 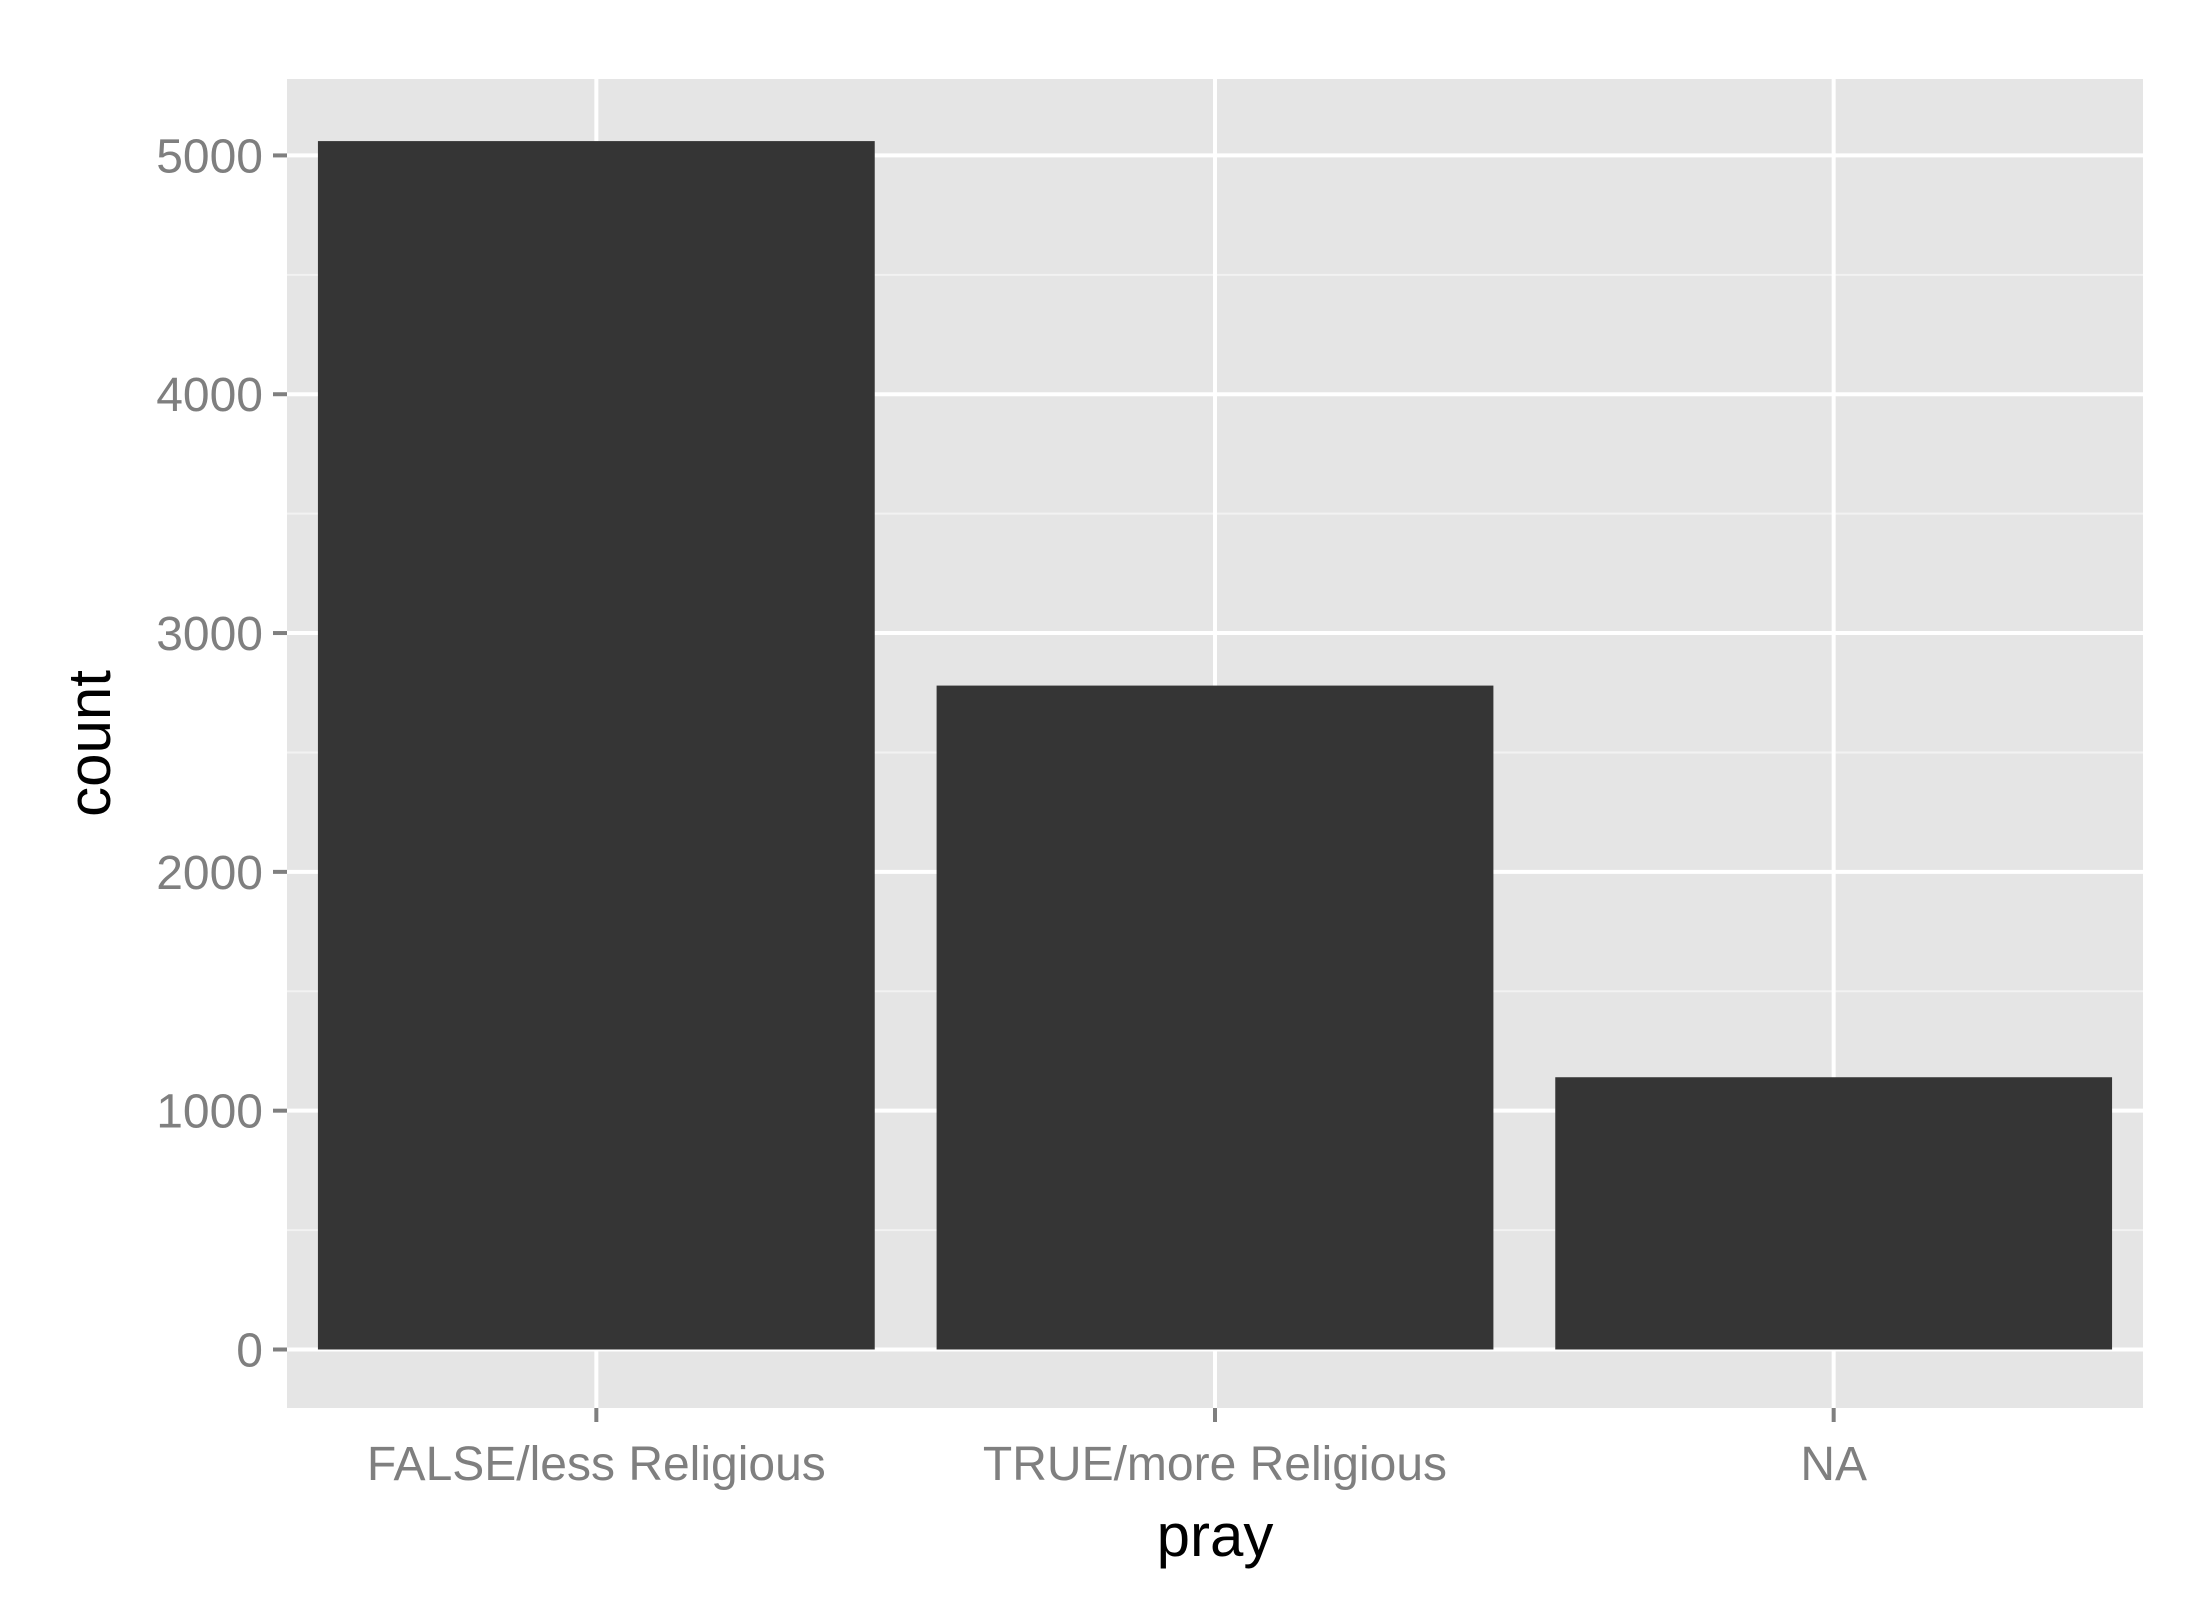 What do you see at coordinates (209, 873) in the screenshot?
I see `y-tick-label: 2000` at bounding box center [209, 873].